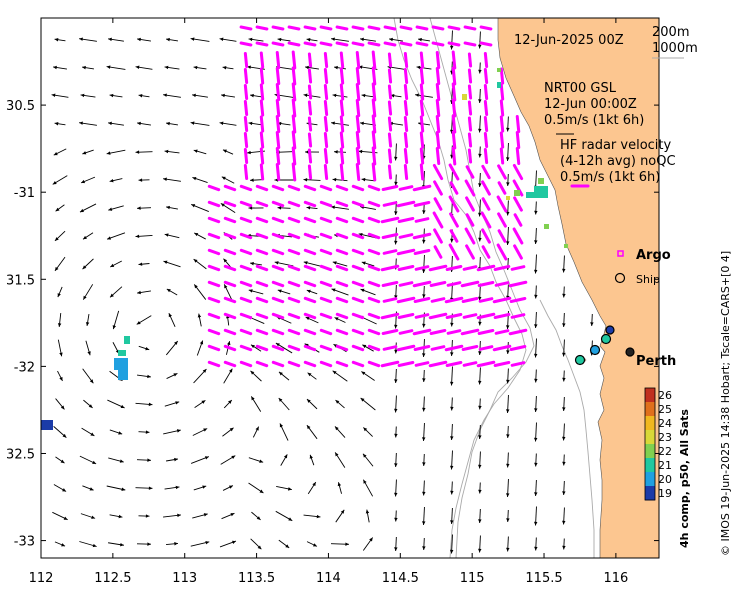 This screenshot has height=592, width=740. What do you see at coordinates (20, 454) in the screenshot?
I see `y-tick-label: 32.5` at bounding box center [20, 454].